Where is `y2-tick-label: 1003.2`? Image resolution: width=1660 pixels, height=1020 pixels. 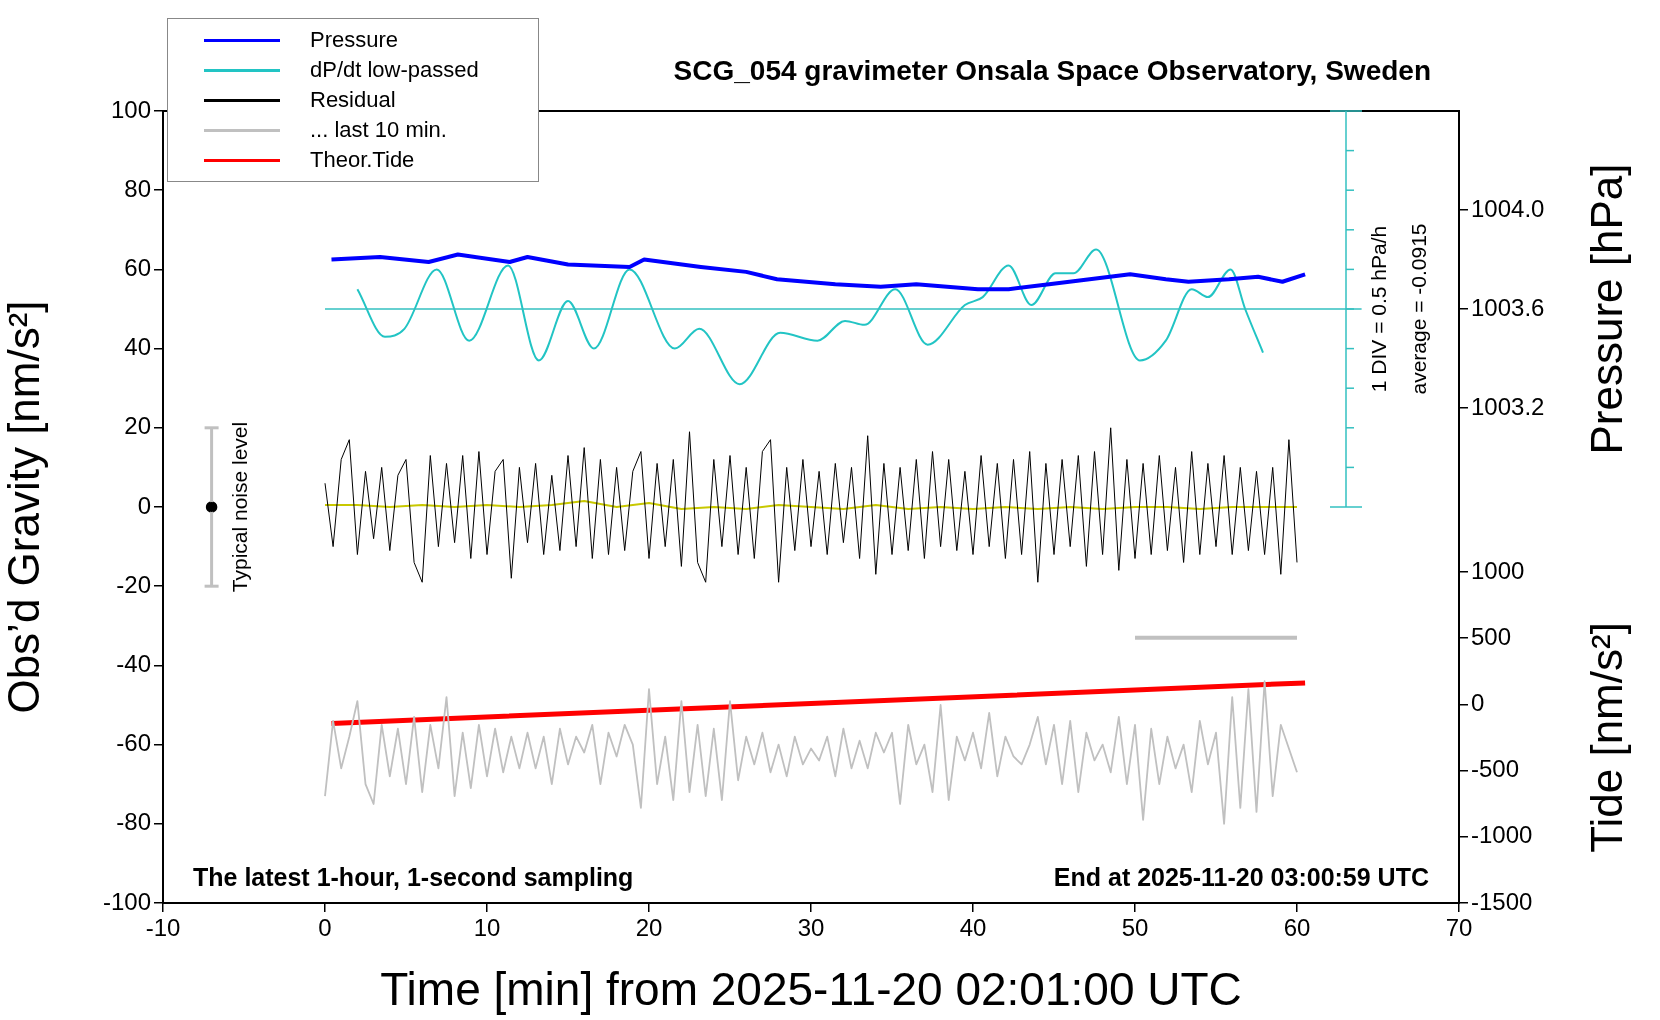 y2-tick-label: 1003.2 is located at coordinates (1508, 406).